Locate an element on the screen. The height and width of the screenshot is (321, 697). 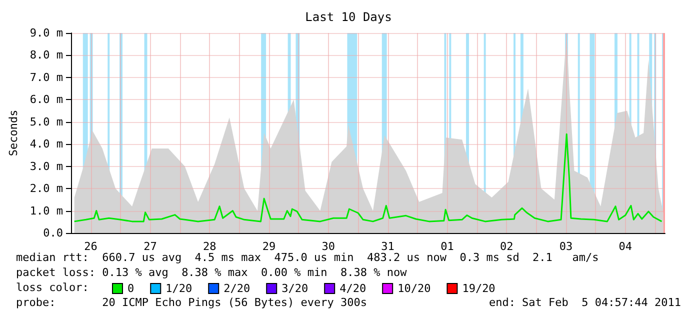
legend-label: 19/20 is located at coordinates (479, 288).